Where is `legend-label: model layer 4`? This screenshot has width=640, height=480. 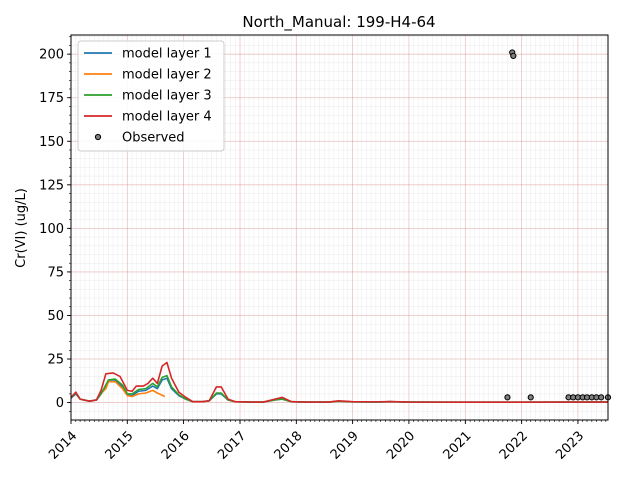
legend-label: model layer 4 is located at coordinates (167, 117).